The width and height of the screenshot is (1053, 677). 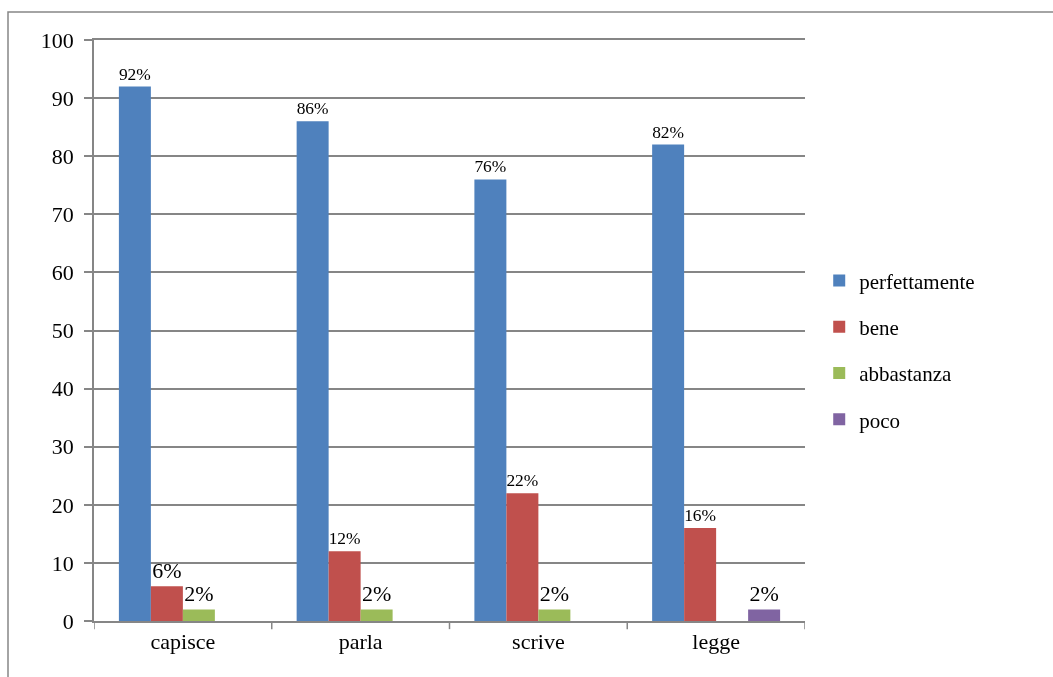 I want to click on data-label: 76%, so click(x=490, y=166).